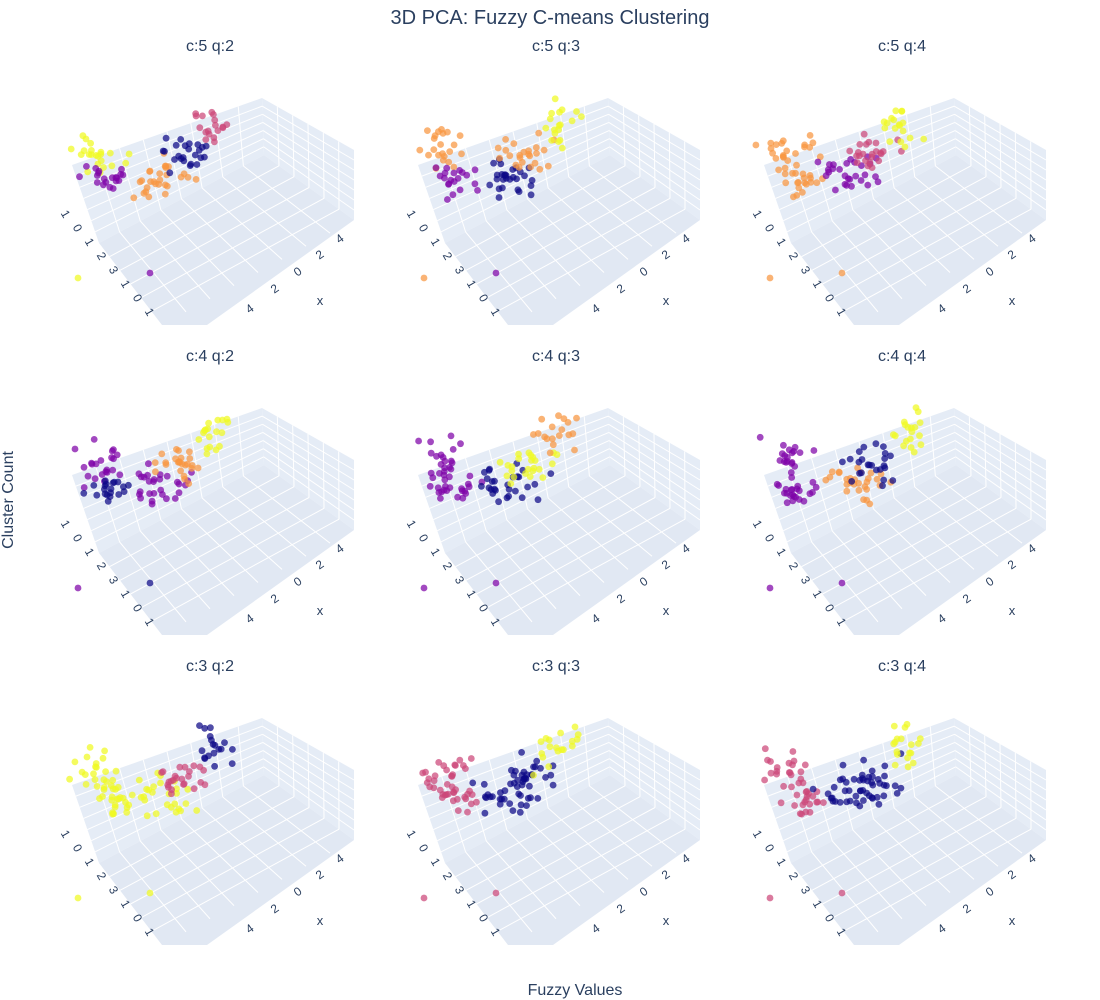 This screenshot has width=1100, height=1000. I want to click on y-axis-title: Cluster Count, so click(8, 500).